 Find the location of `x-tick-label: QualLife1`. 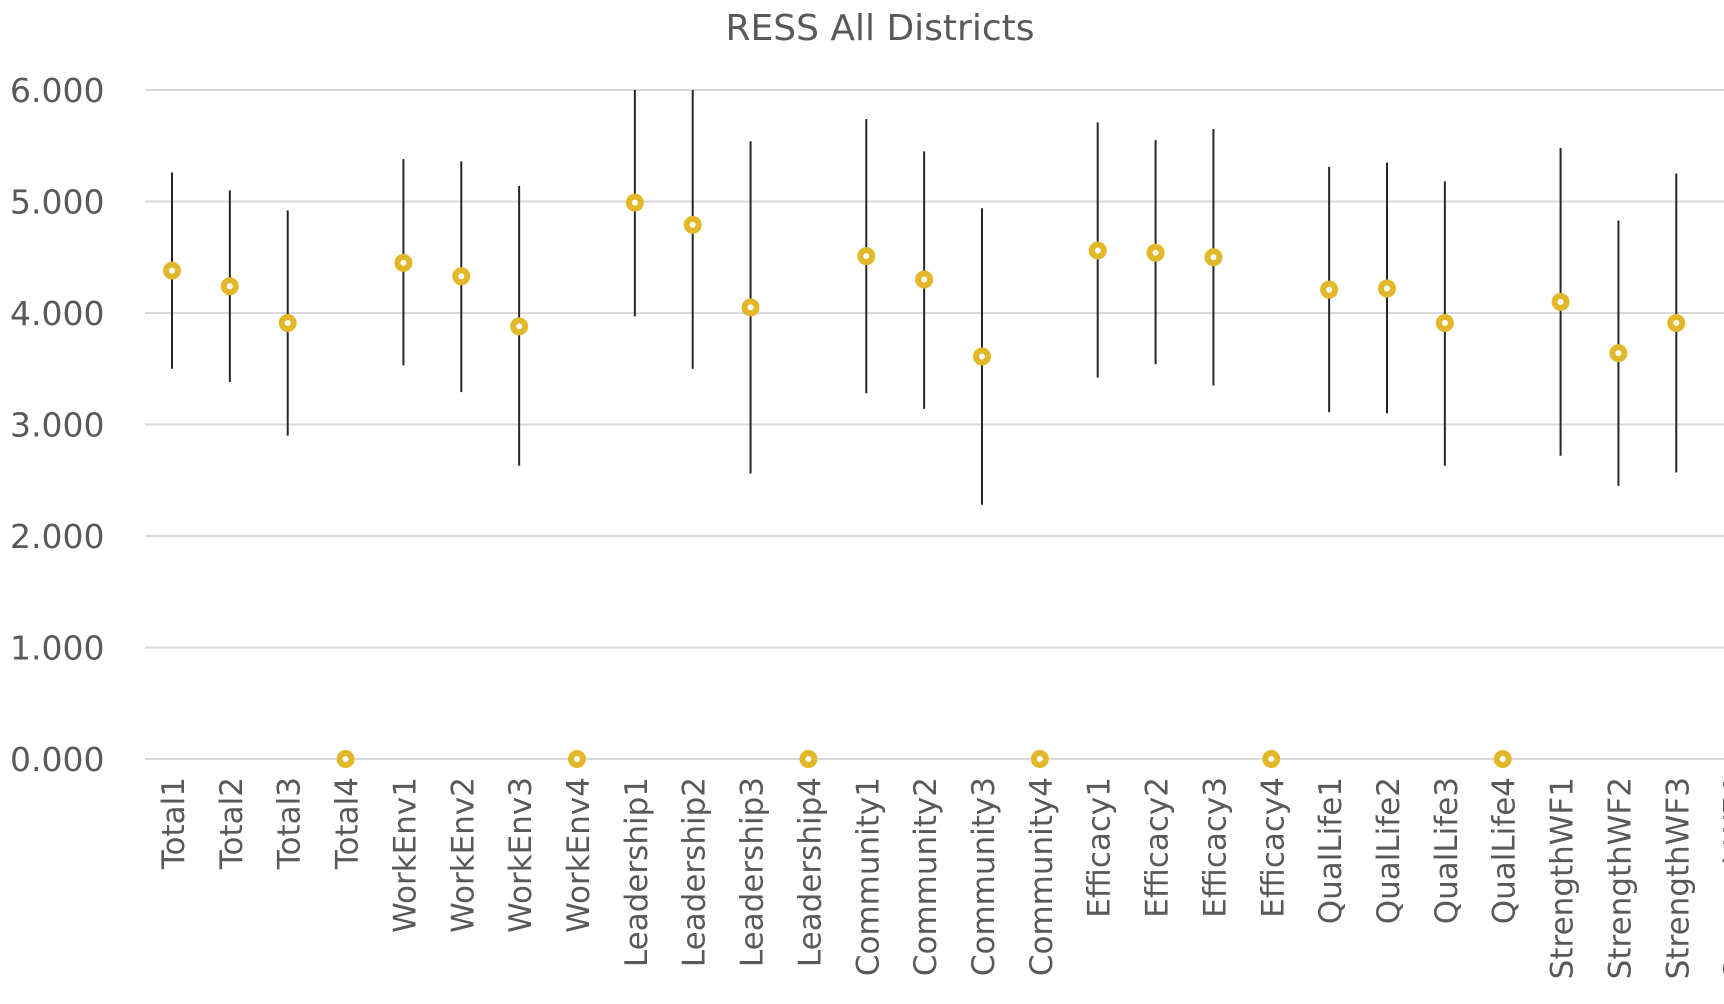

x-tick-label: QualLife1 is located at coordinates (1331, 850).